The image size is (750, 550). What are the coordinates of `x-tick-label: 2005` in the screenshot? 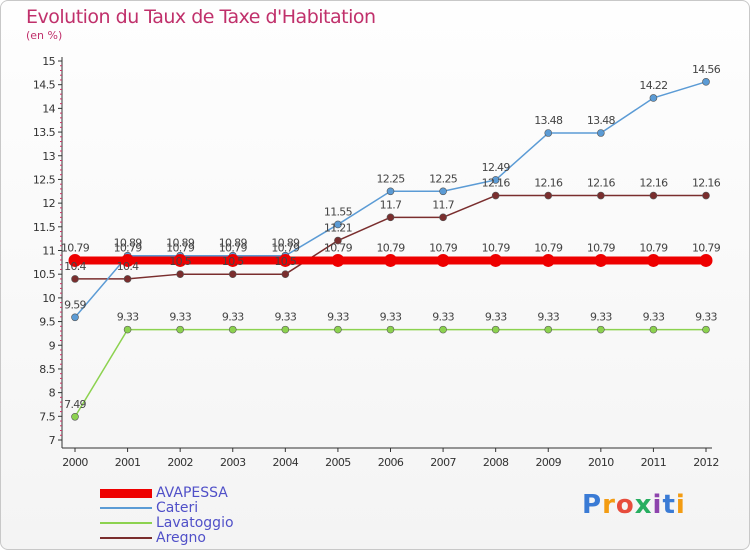 It's located at (338, 462).